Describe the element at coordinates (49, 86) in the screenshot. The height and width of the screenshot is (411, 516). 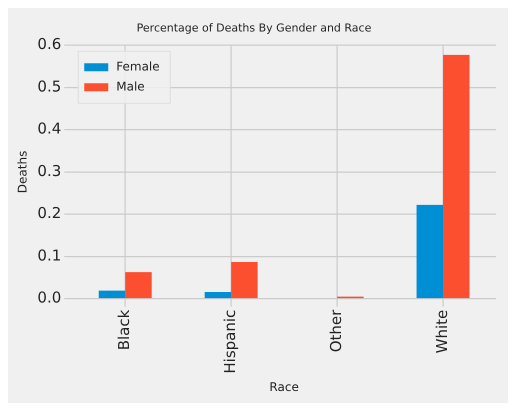
I see `y-tick-label: 0.5` at that location.